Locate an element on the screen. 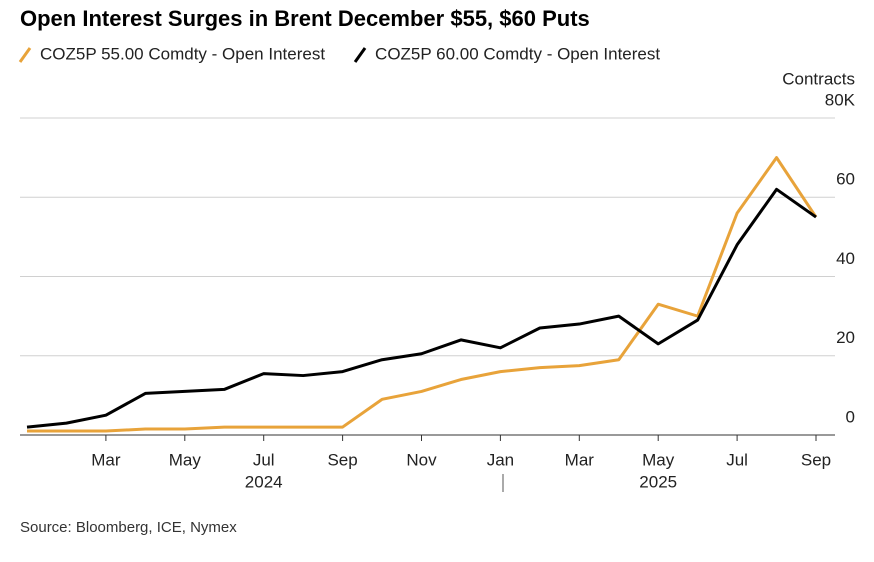  y-tick-label: 0 is located at coordinates (850, 416).